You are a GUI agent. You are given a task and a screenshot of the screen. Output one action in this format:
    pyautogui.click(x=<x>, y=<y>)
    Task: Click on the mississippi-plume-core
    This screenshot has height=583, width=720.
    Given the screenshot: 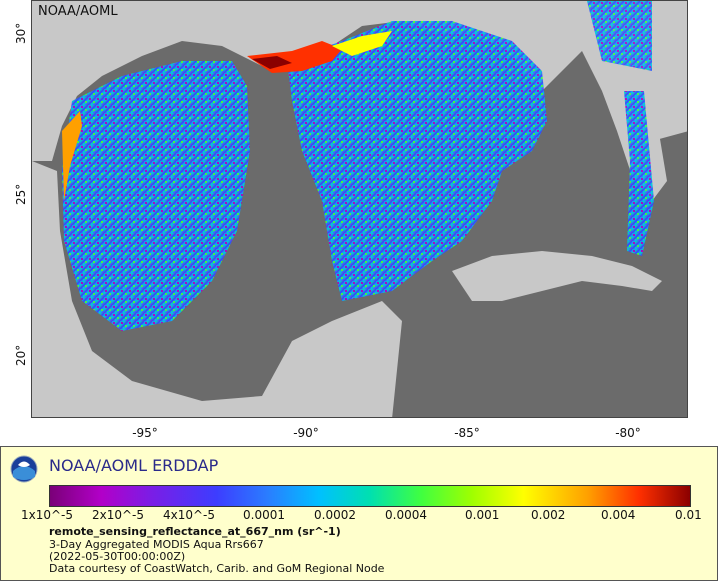 What is the action you would take?
    pyautogui.click(x=272, y=62)
    